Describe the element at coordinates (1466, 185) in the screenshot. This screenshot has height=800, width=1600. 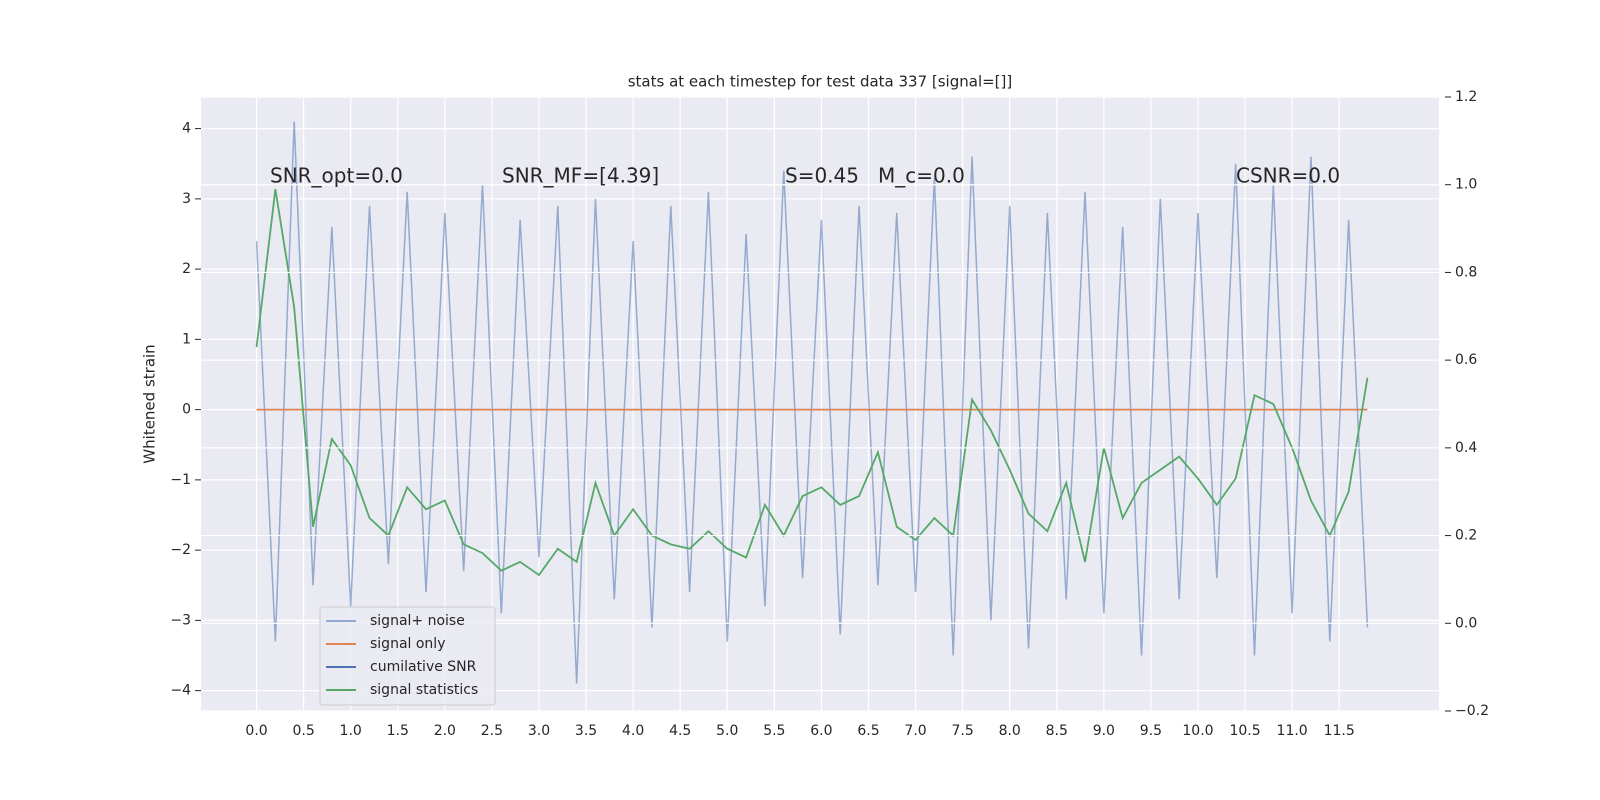
I see `y2-tick-label: 1.0` at that location.